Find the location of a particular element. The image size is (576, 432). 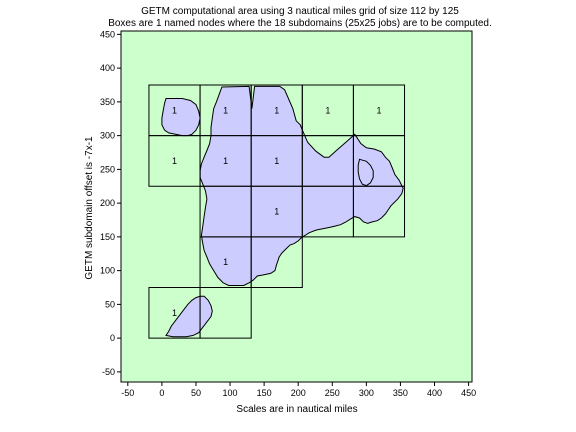

x-tick-label: 250 is located at coordinates (332, 393).